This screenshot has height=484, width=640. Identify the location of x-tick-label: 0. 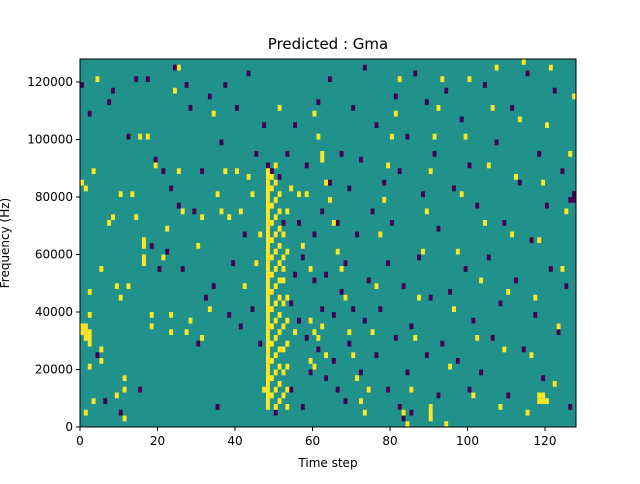
(80, 441).